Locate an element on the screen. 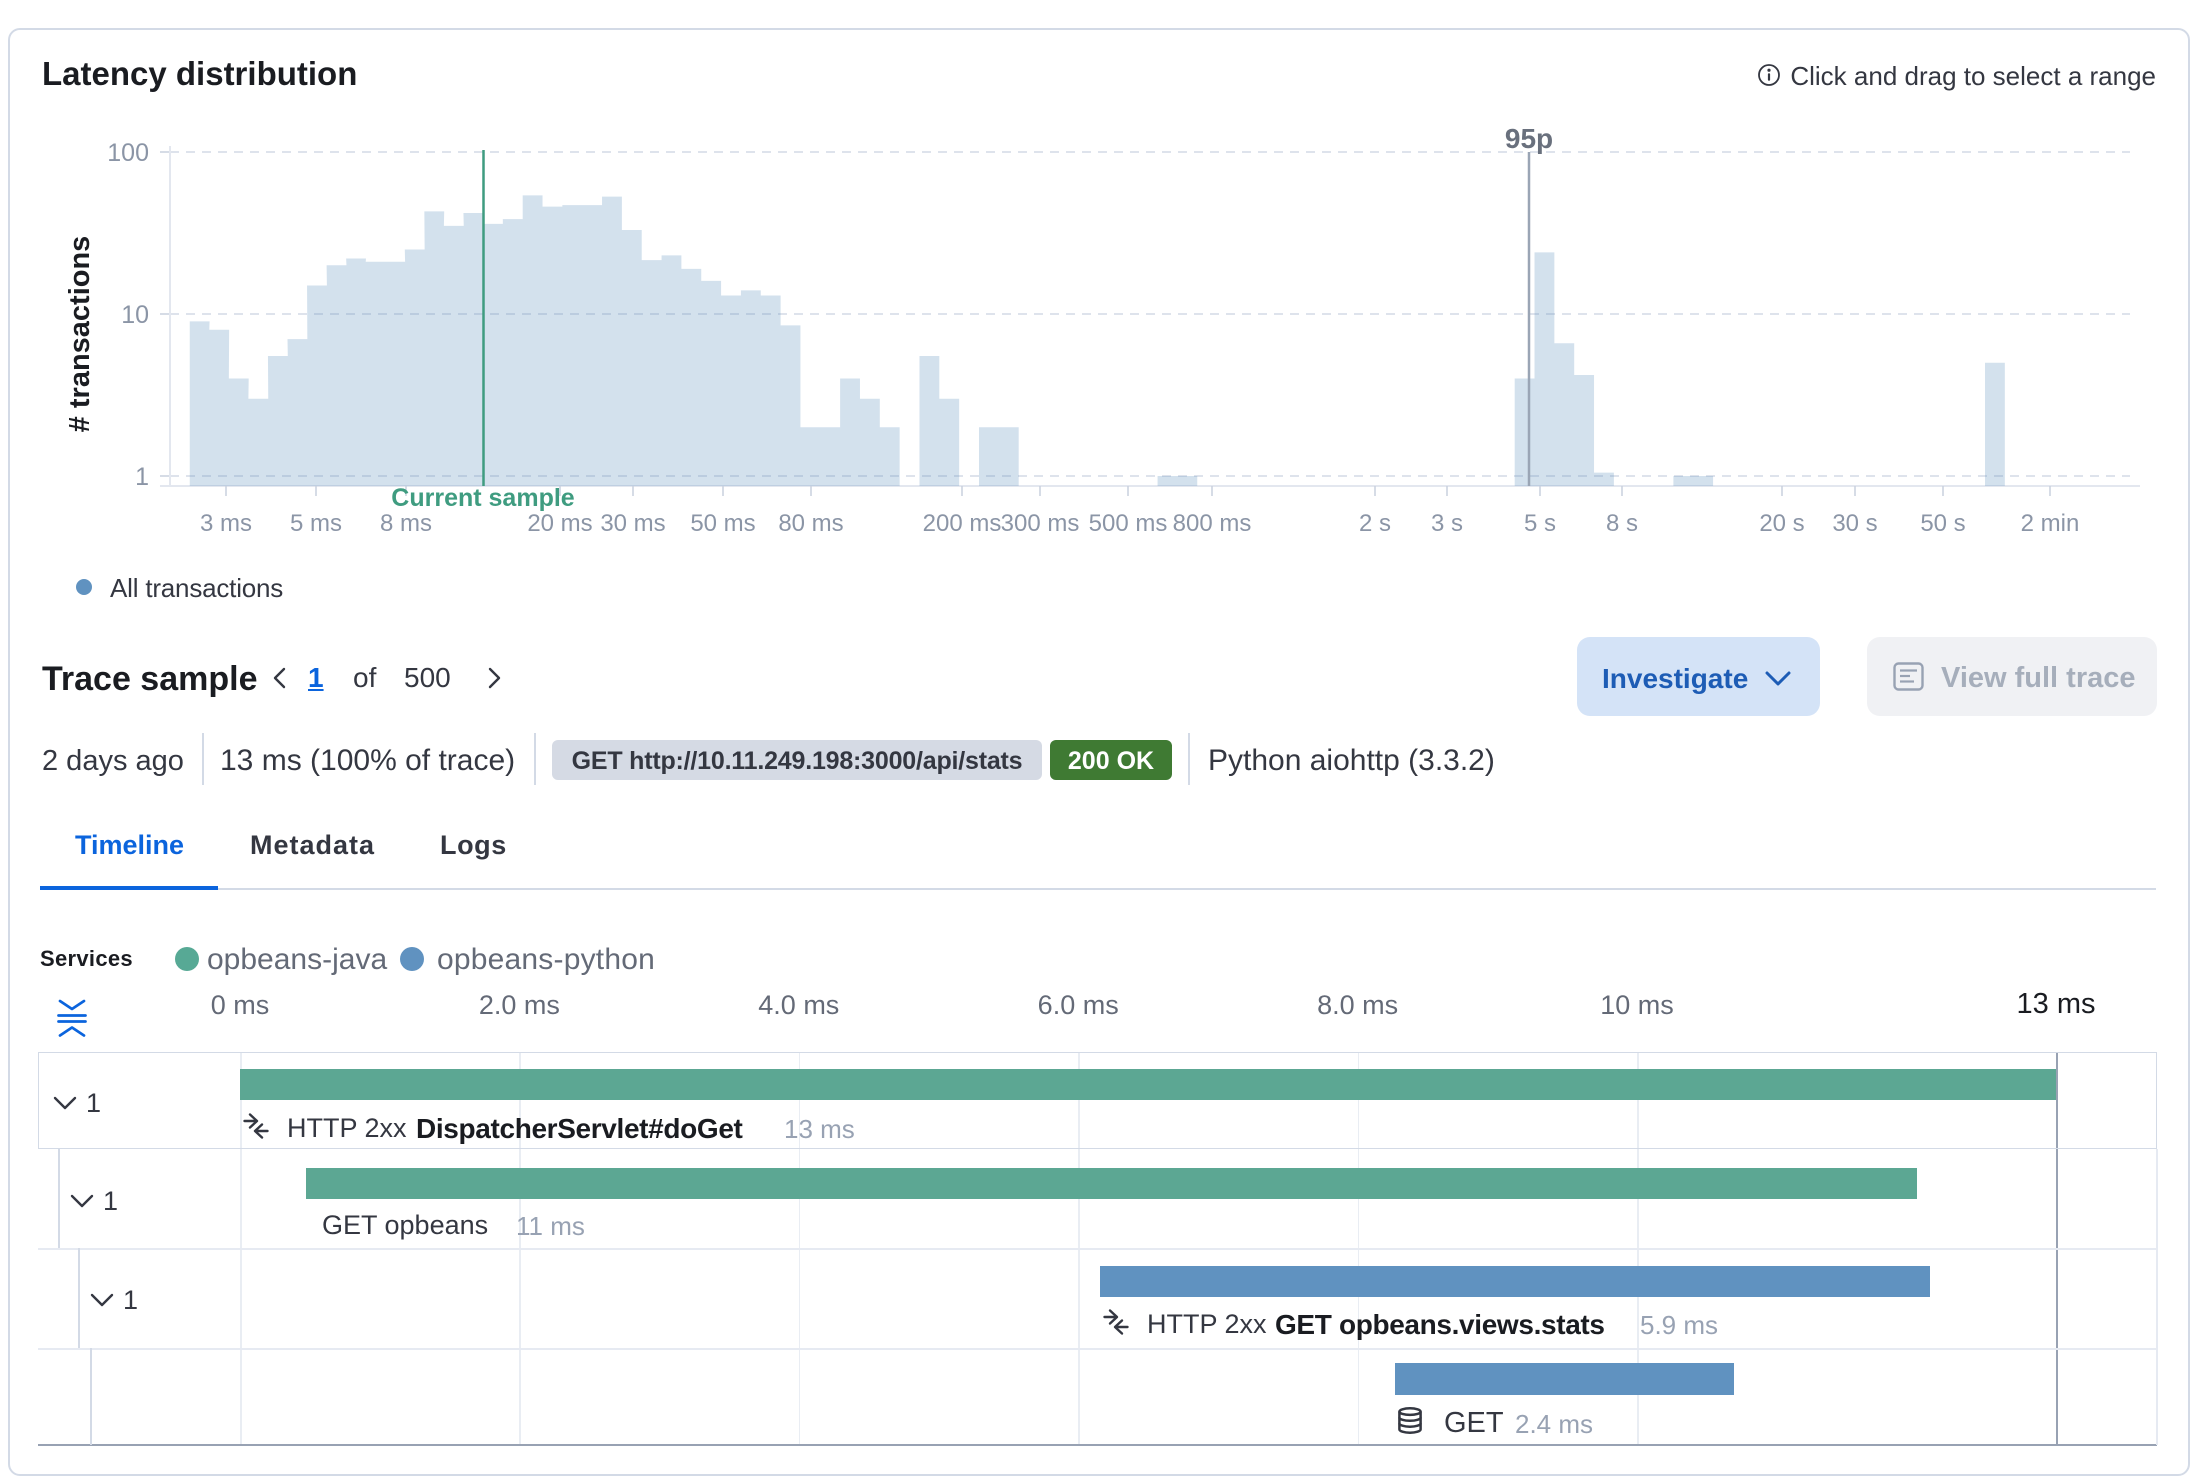 This screenshot has width=2198, height=1484. svg-text: 200 ms is located at coordinates (962, 523).